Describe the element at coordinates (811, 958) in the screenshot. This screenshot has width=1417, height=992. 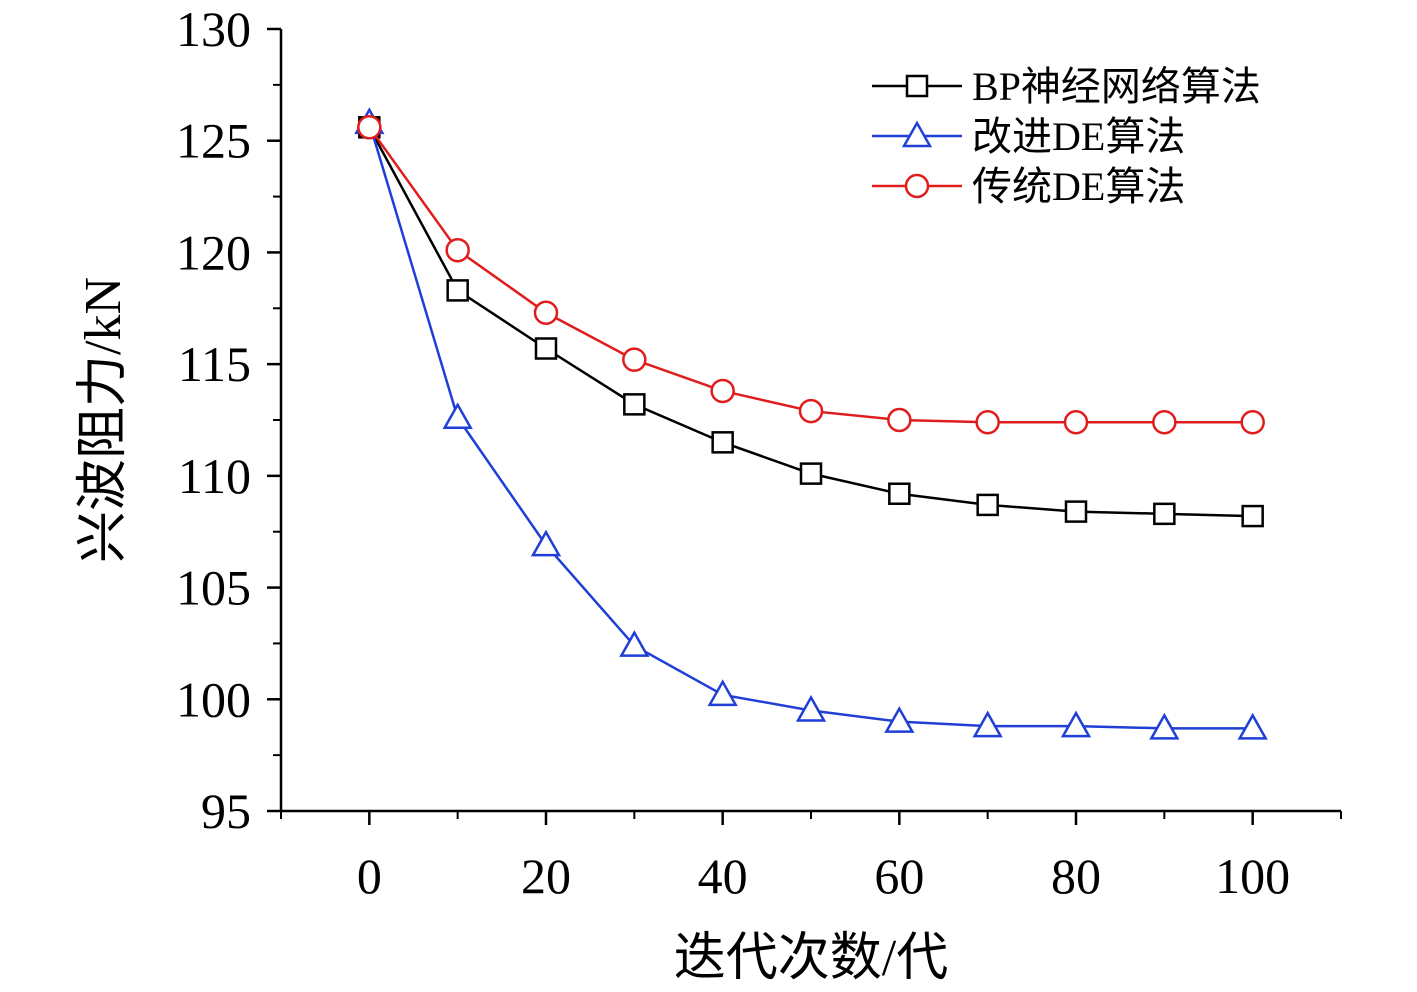
I see `x-axis-title: 迭代次数/代` at that location.